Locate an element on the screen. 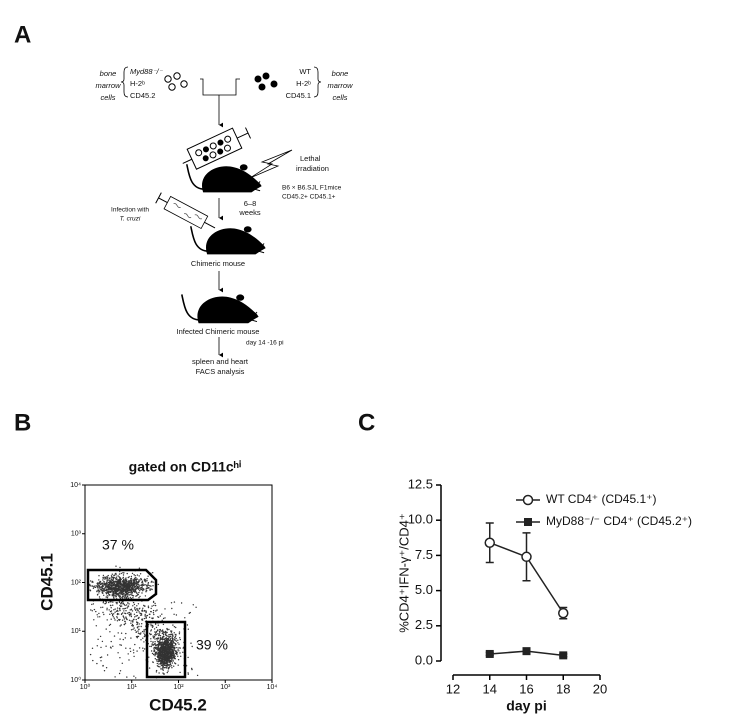 This screenshot has width=736, height=718. x-axis-label: day pi is located at coordinates (526, 706).